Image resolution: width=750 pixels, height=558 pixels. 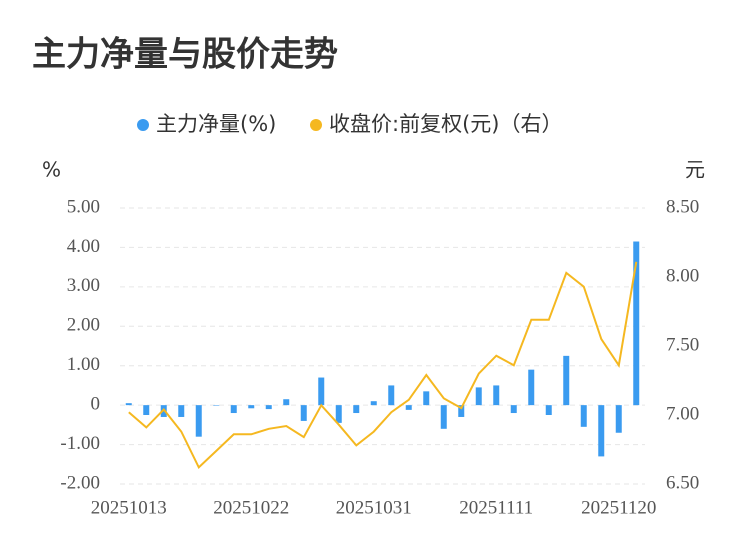 What do you see at coordinates (80, 443) in the screenshot?
I see `y-tick-label: -1.00` at bounding box center [80, 443].